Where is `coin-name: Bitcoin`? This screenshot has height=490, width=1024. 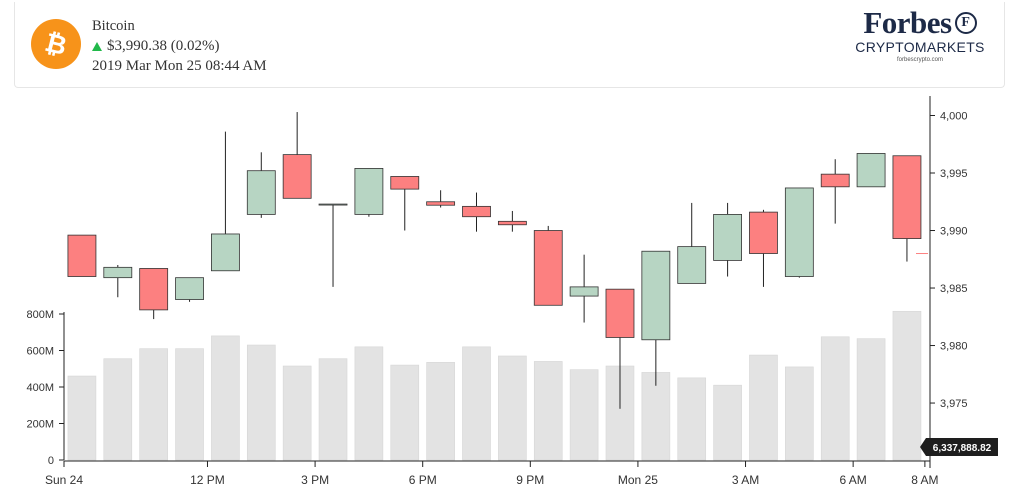
coin-name: Bitcoin is located at coordinates (113, 26).